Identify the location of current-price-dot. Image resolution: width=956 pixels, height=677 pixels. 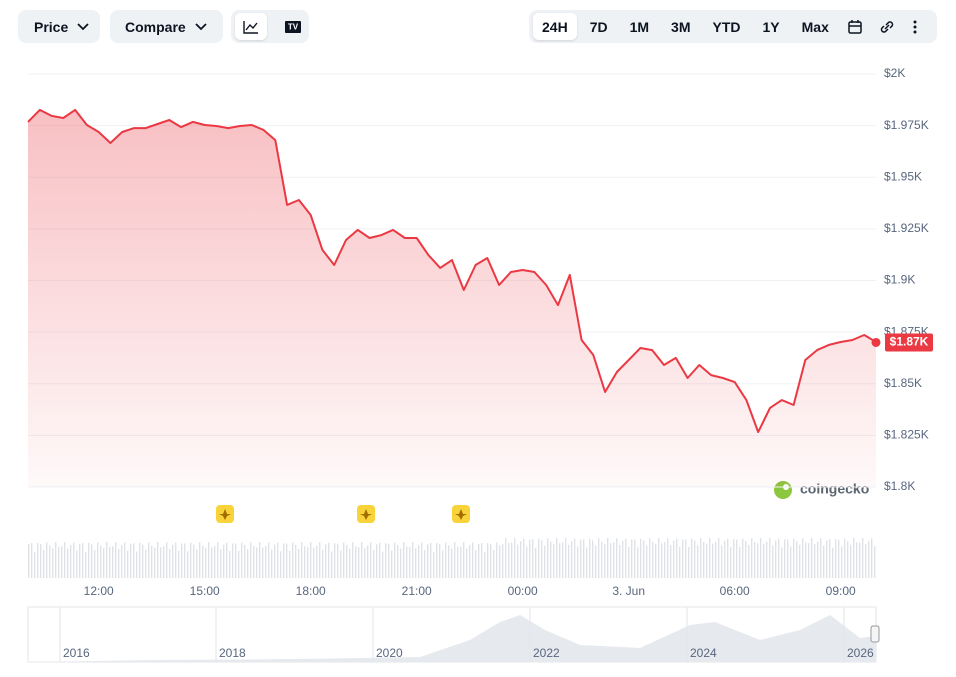
(876, 342).